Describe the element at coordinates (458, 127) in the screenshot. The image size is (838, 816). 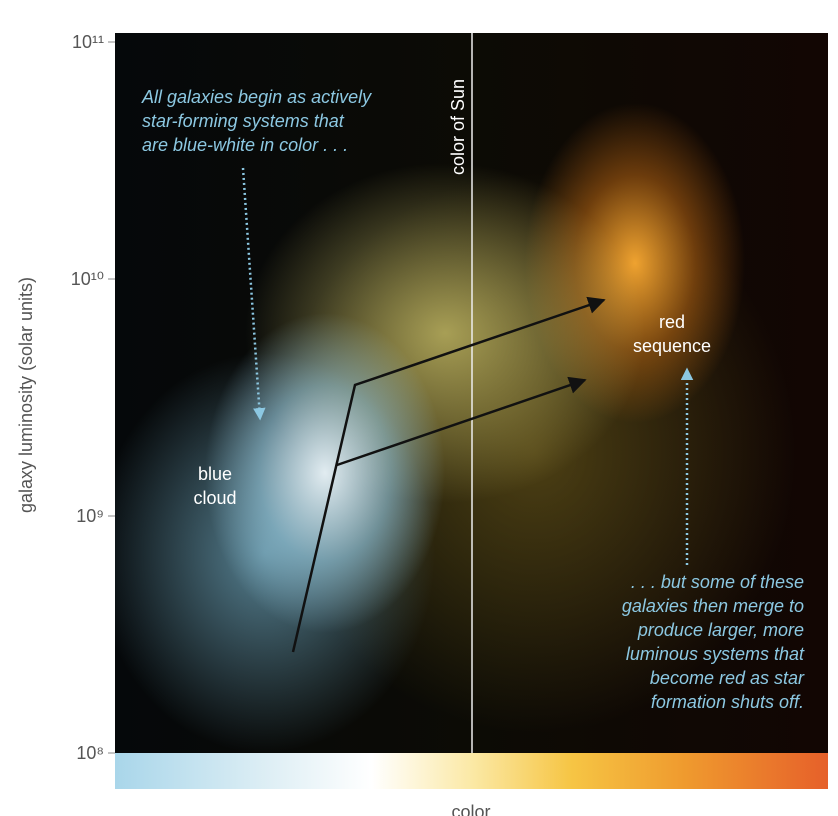
I see `sun-label: color of Sun` at that location.